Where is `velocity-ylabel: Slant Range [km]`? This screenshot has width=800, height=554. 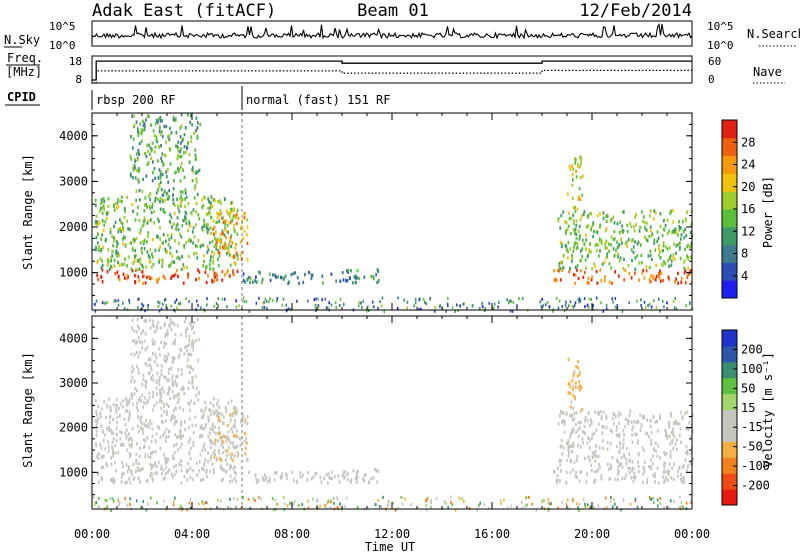
velocity-ylabel: Slant Range [km] is located at coordinates (28, 410).